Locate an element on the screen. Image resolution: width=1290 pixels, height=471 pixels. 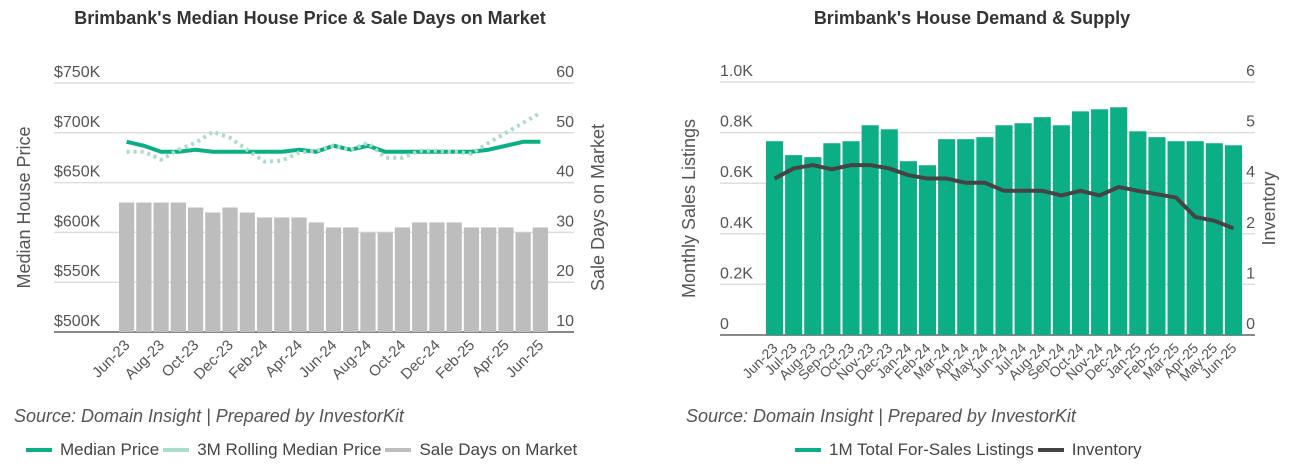
y2-axis-title: Sale Days on Market is located at coordinates (598, 207).